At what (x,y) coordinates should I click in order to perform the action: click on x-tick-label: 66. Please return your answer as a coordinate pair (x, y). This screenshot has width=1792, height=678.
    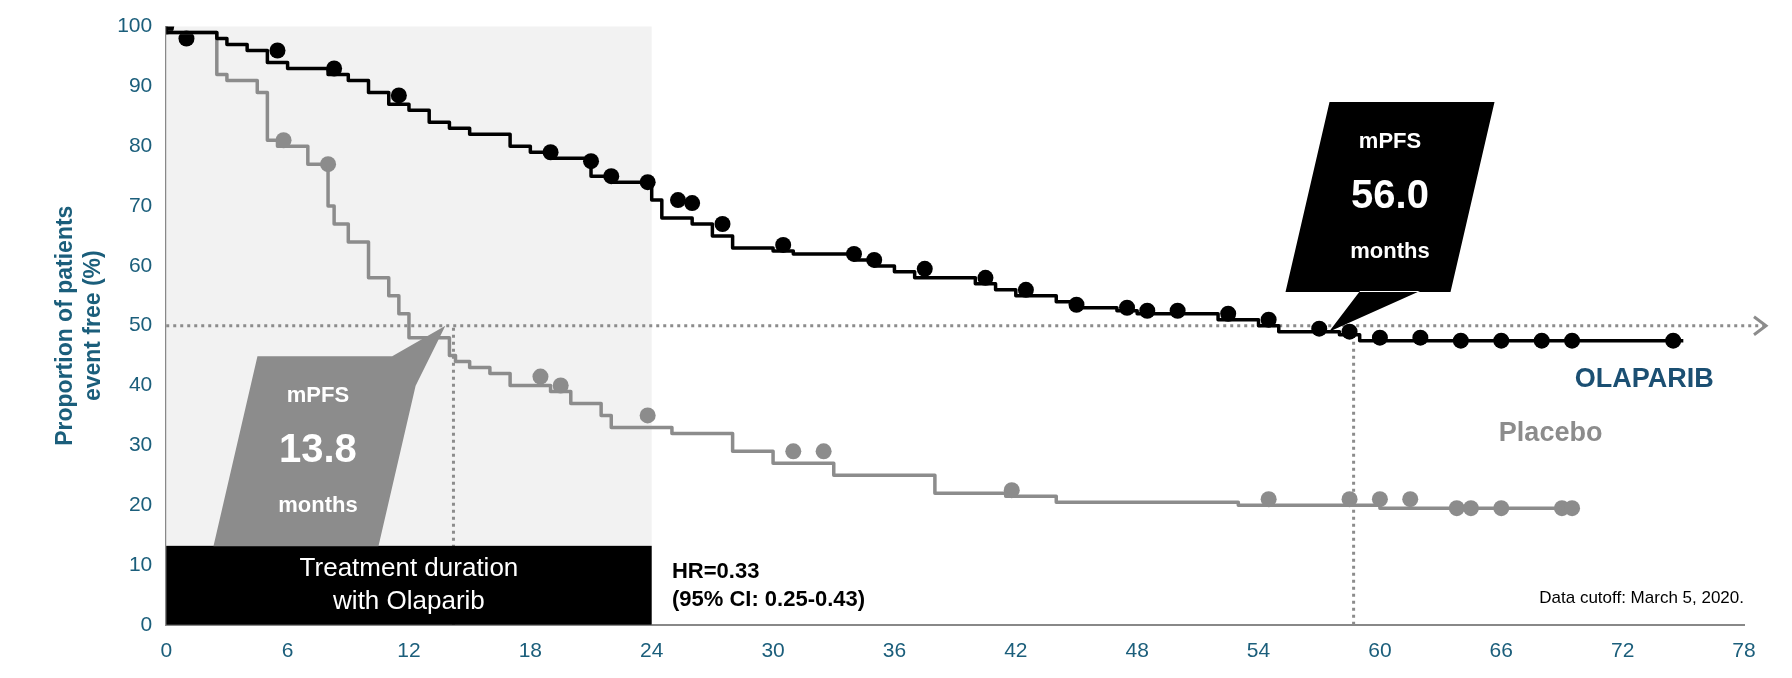
    Looking at the image, I should click on (1501, 650).